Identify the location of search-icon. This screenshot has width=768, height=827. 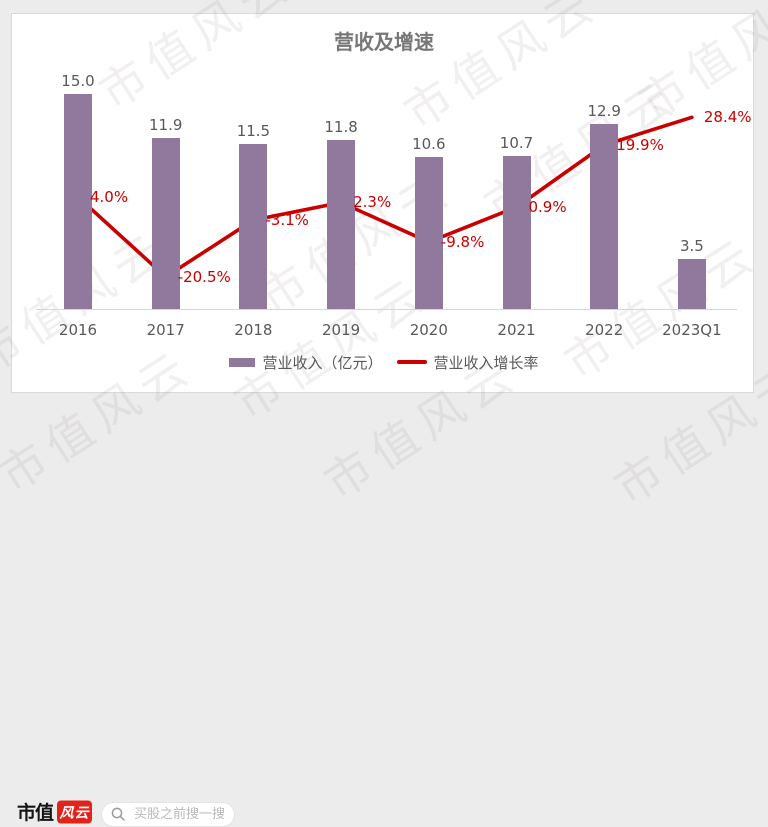
(118, 814).